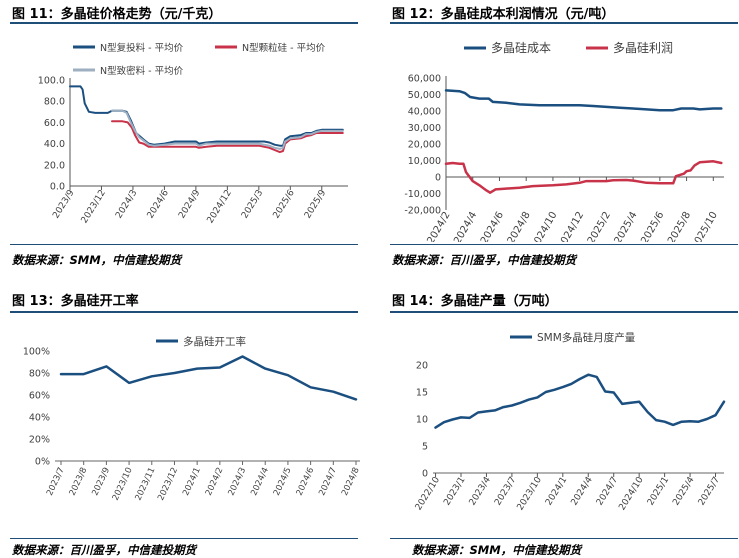 The image size is (739, 558). What do you see at coordinates (424, 112) in the screenshot?
I see `y-tick-label: 40,000` at bounding box center [424, 112].